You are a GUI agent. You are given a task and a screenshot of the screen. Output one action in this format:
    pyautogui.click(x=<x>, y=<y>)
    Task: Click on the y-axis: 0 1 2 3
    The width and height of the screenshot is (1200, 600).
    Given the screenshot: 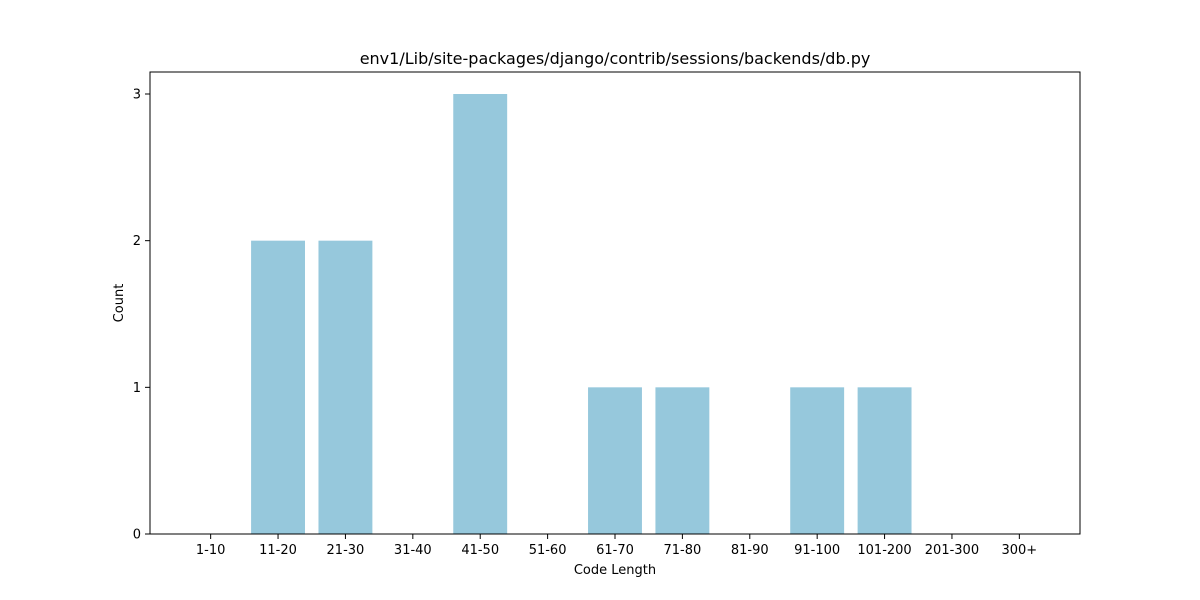 What is the action you would take?
    pyautogui.click(x=141, y=315)
    